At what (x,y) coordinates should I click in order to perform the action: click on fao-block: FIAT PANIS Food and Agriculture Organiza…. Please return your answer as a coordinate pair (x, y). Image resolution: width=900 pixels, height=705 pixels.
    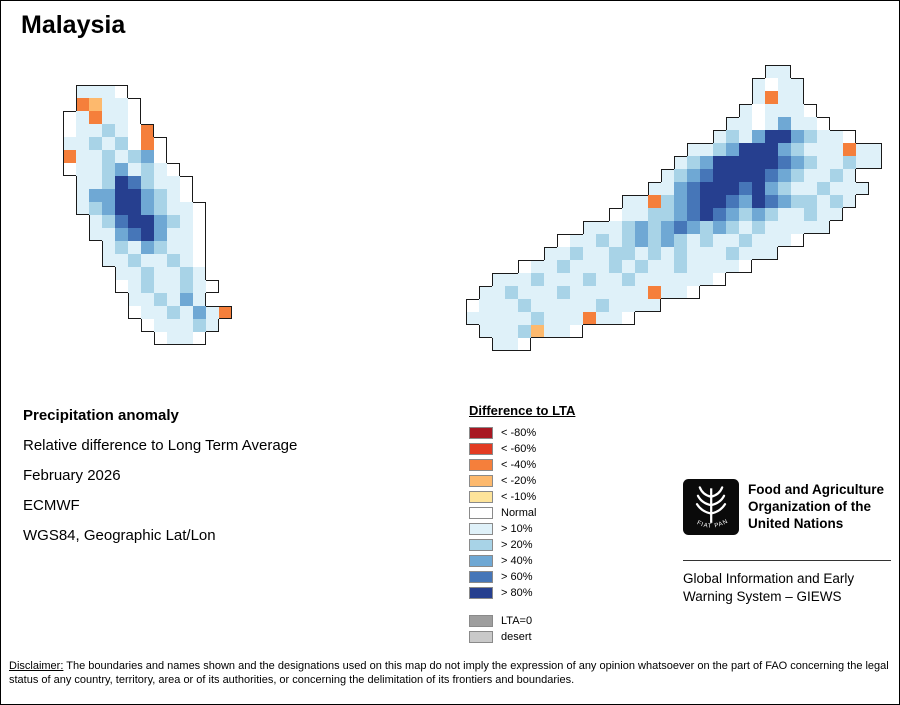
    Looking at the image, I should click on (786, 540).